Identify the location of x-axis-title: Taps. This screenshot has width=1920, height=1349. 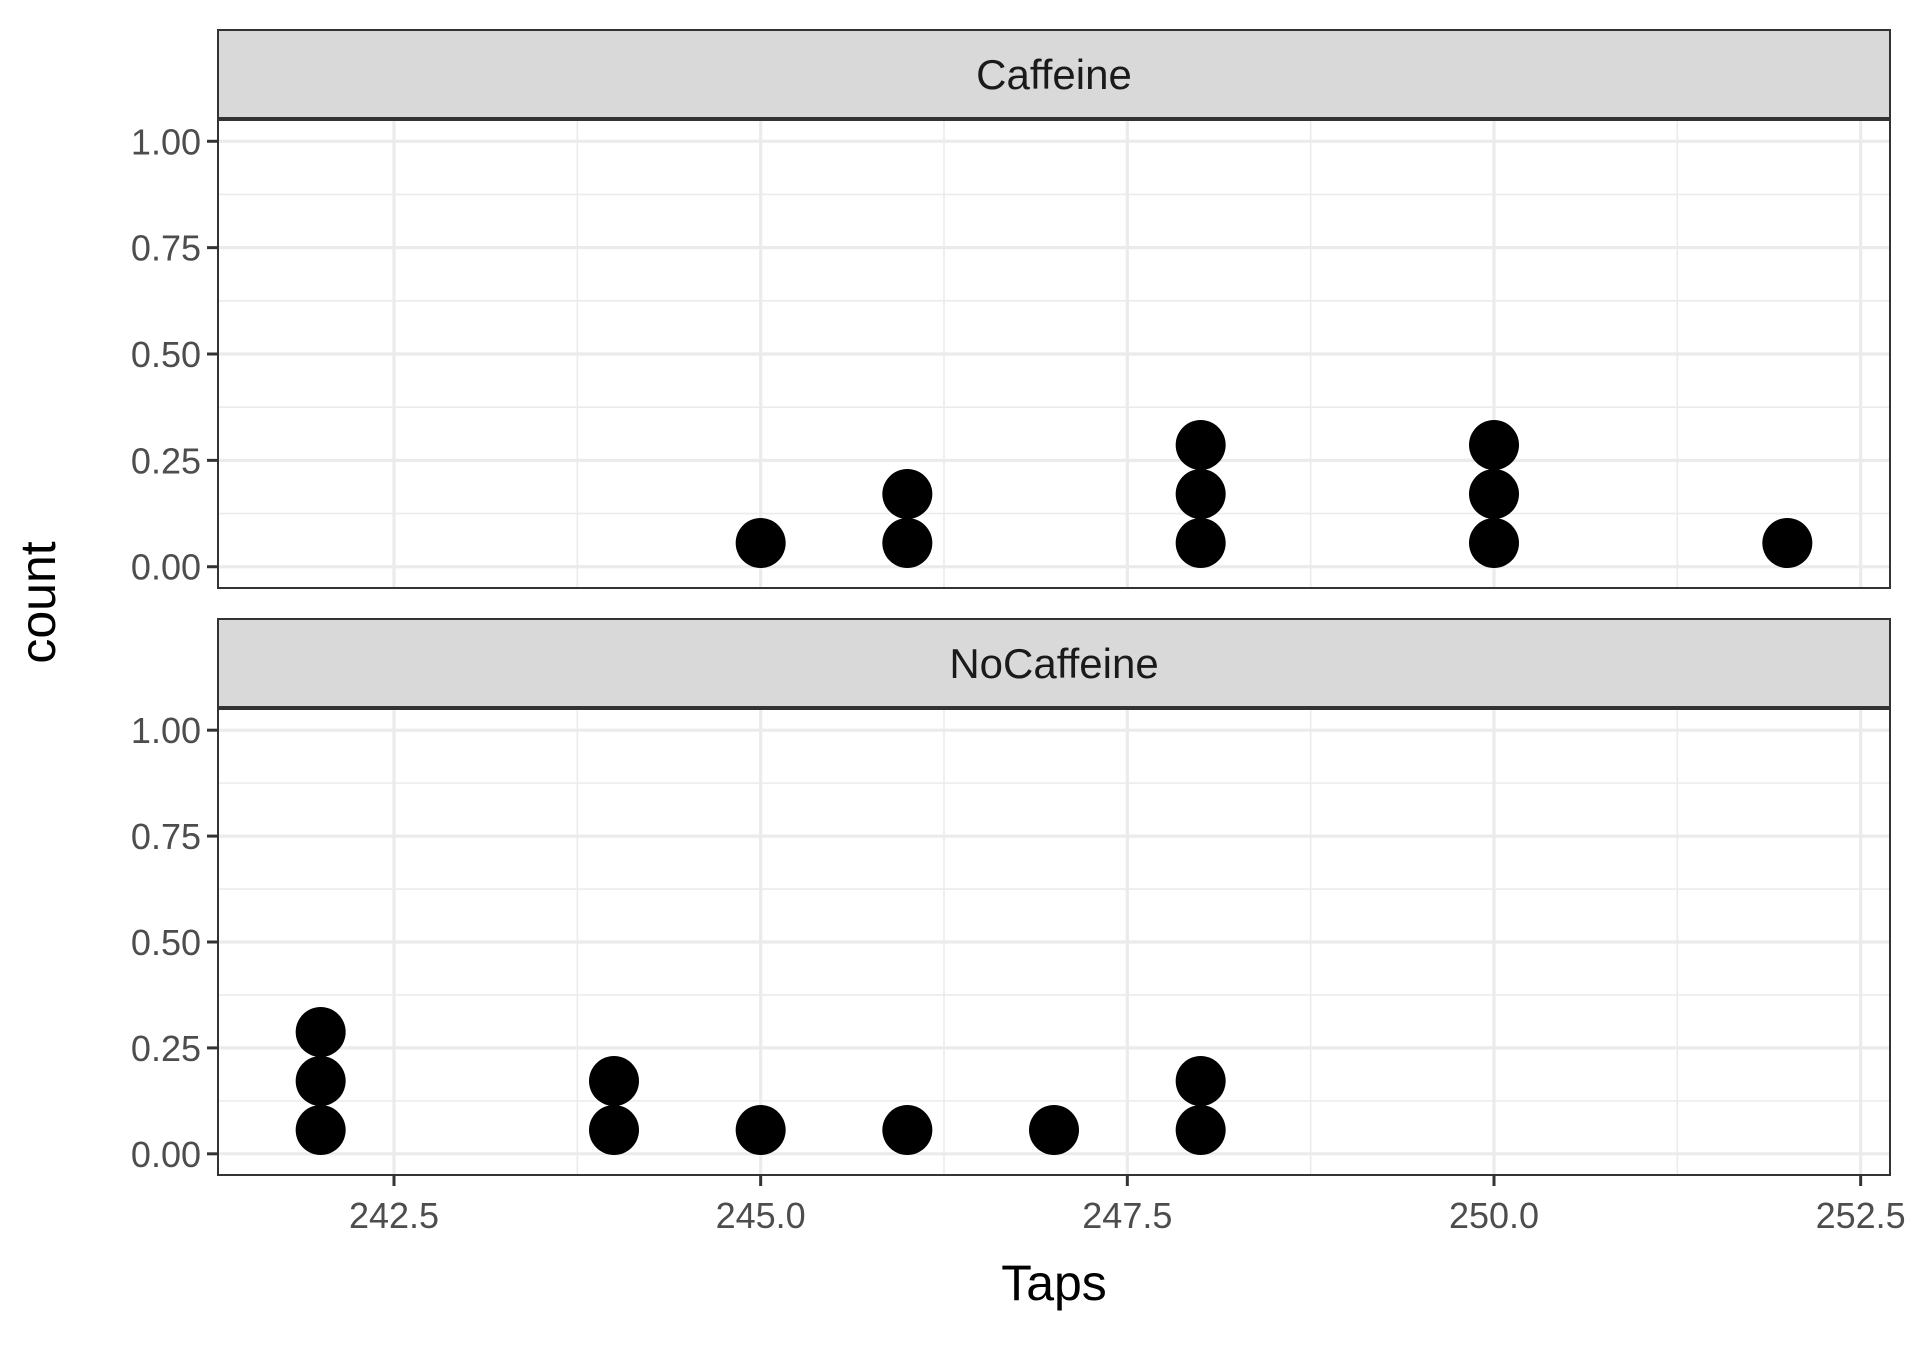
(1054, 1283).